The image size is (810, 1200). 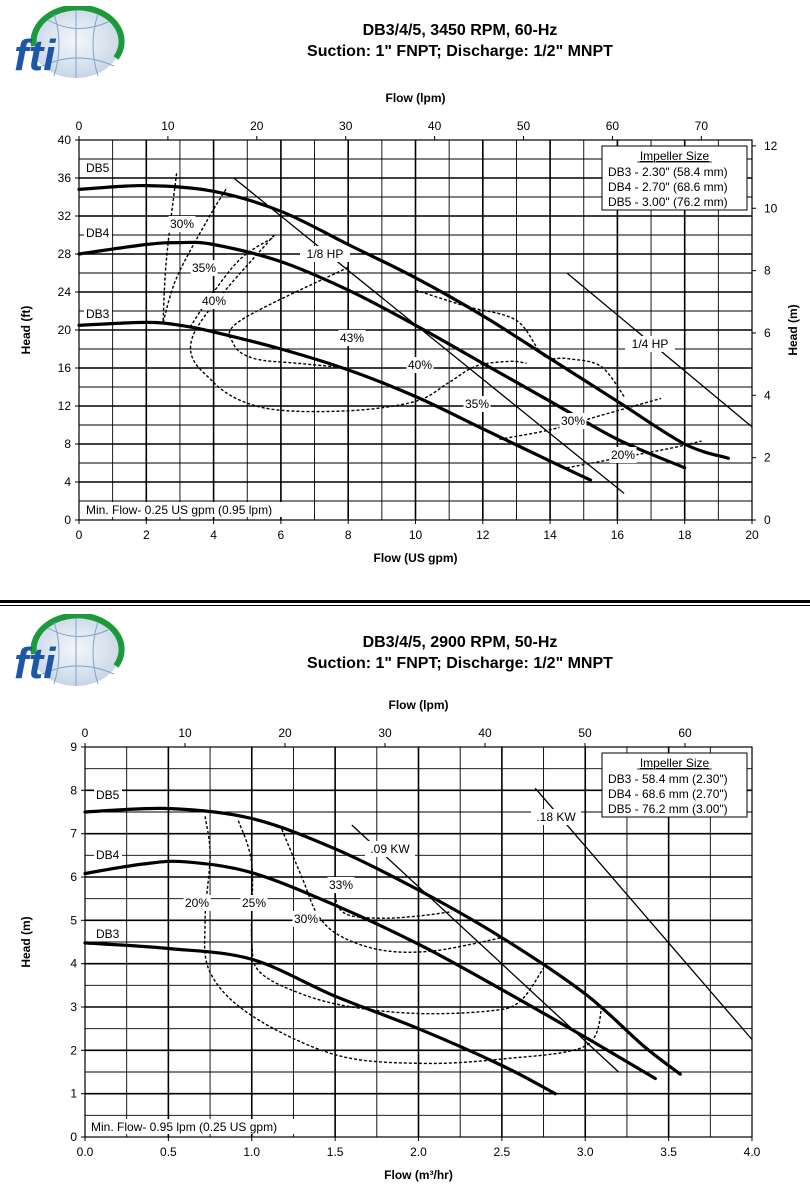 I want to click on legend-entry: DB4 - 68.6 mm (2.70"), so click(x=668, y=794).